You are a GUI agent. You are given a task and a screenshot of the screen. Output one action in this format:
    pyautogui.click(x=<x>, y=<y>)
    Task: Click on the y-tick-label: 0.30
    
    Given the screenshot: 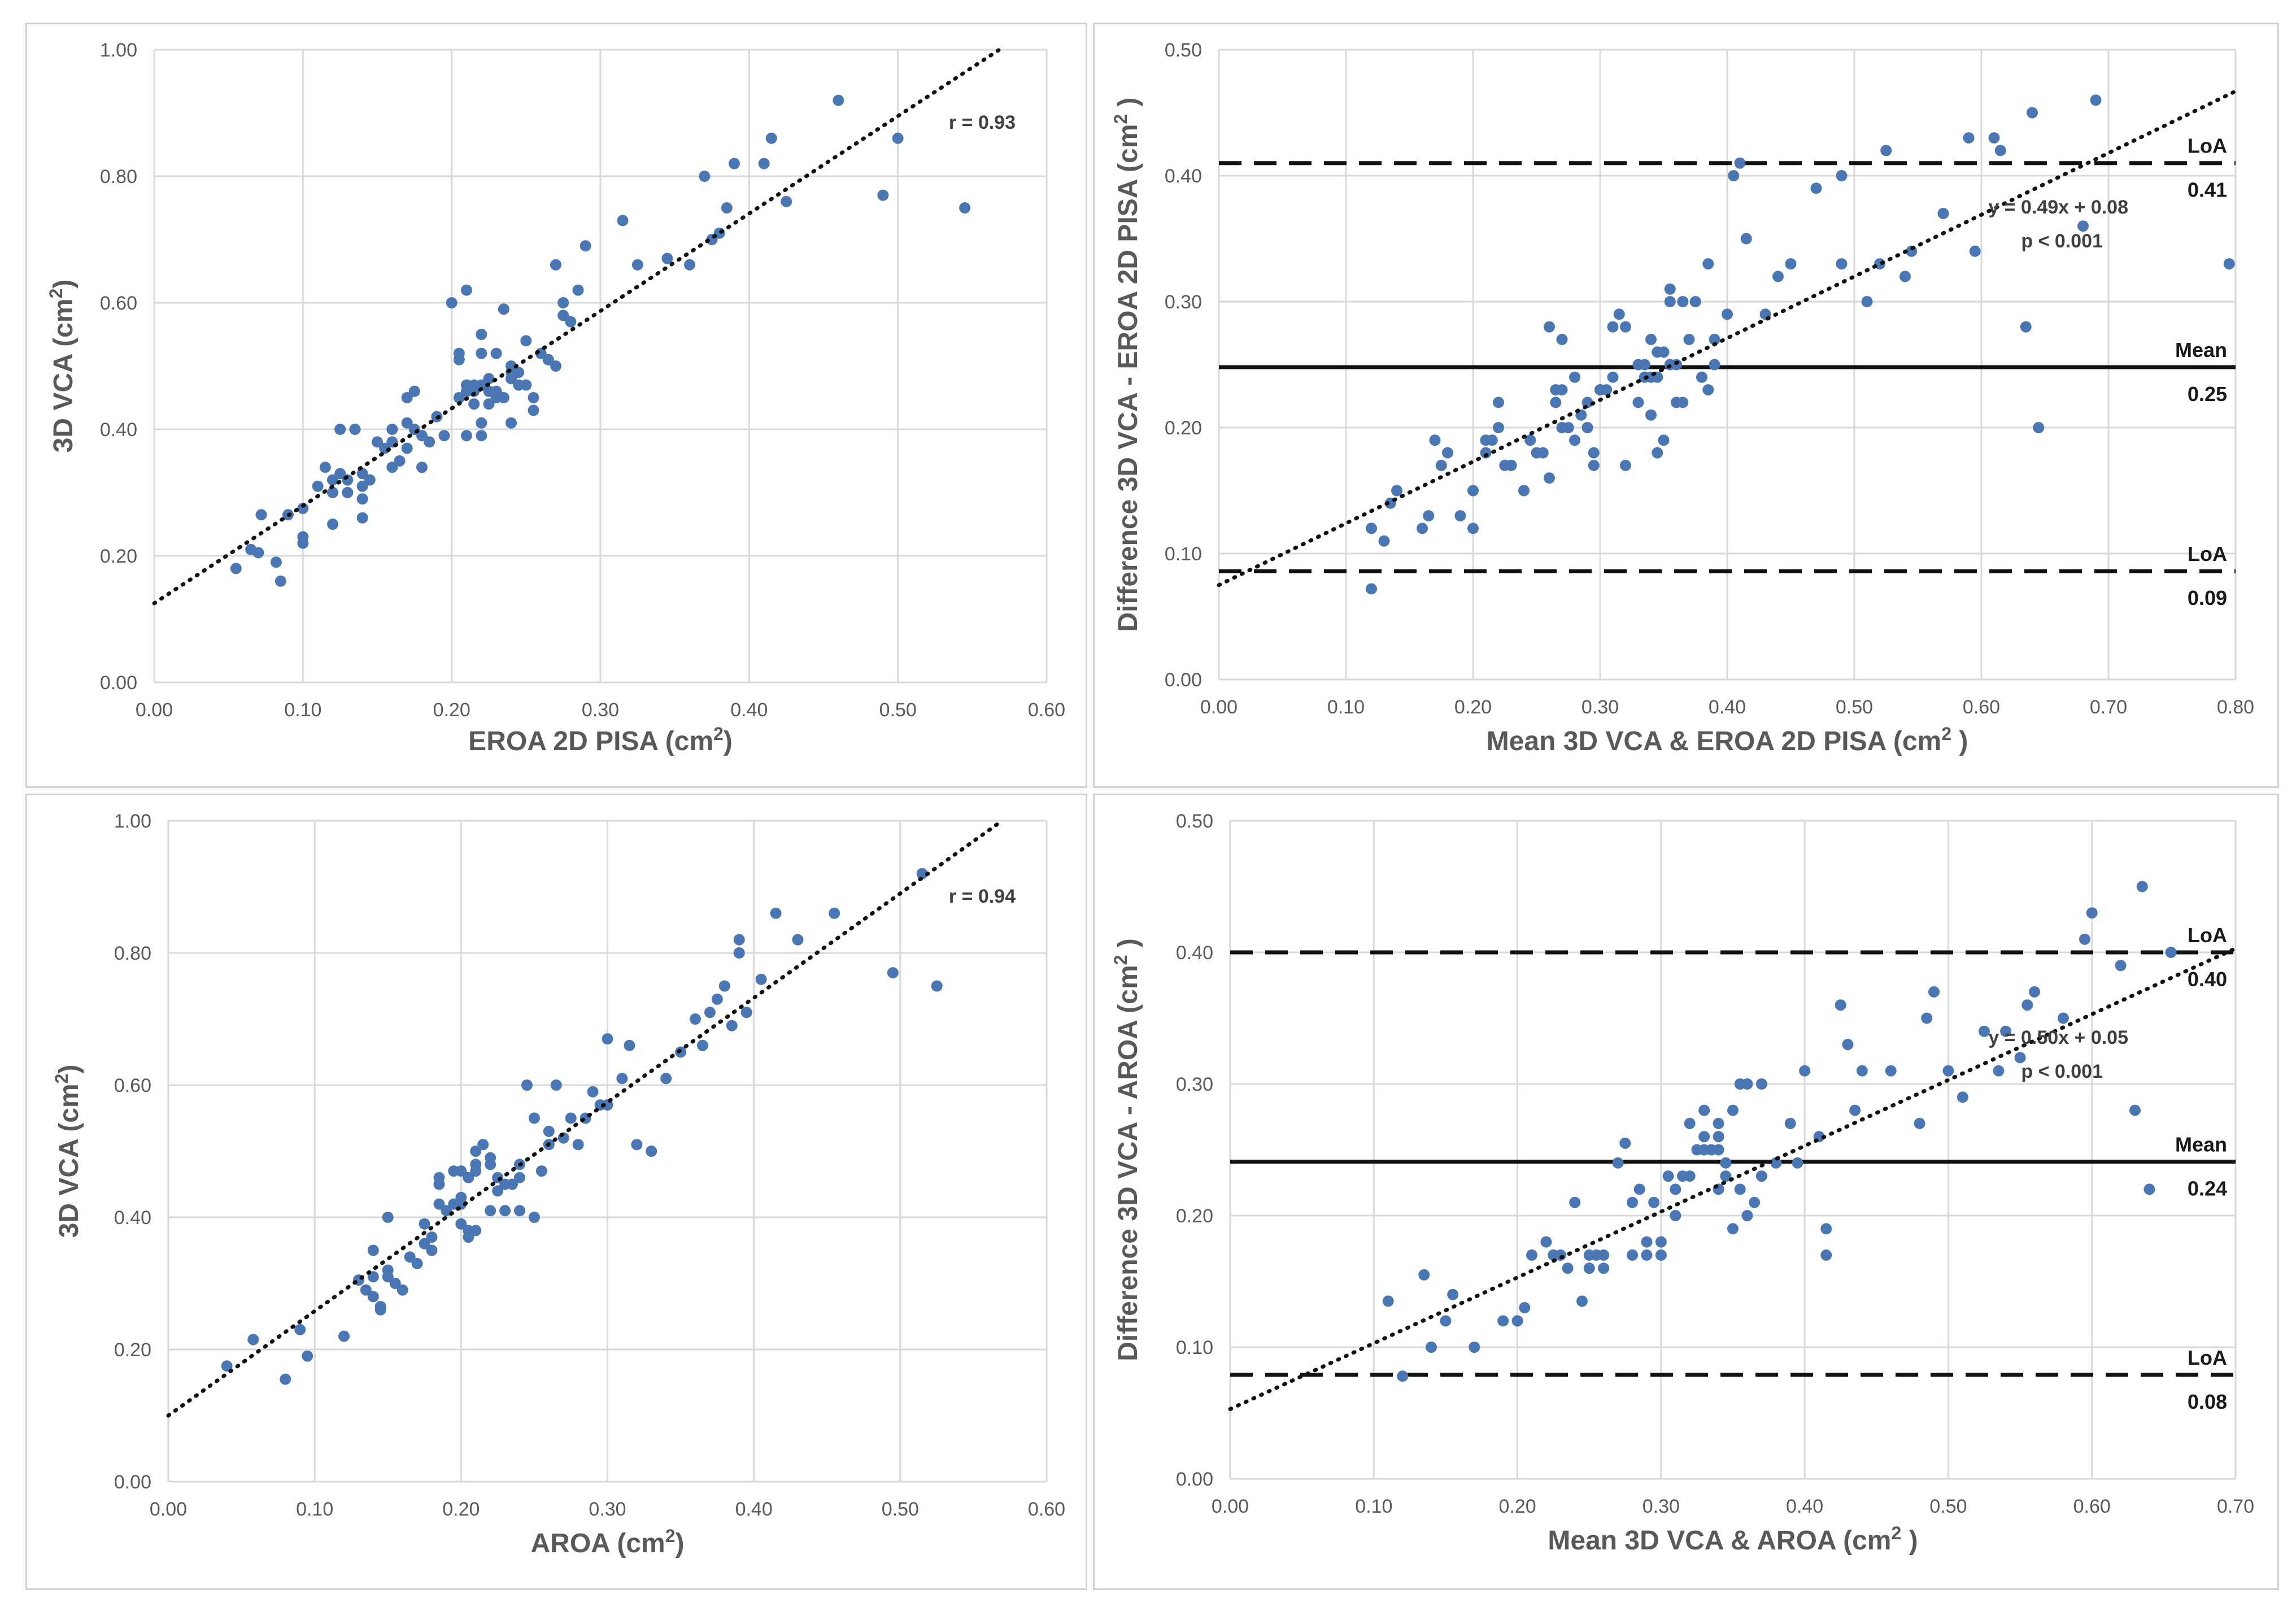 What is the action you would take?
    pyautogui.click(x=1183, y=302)
    